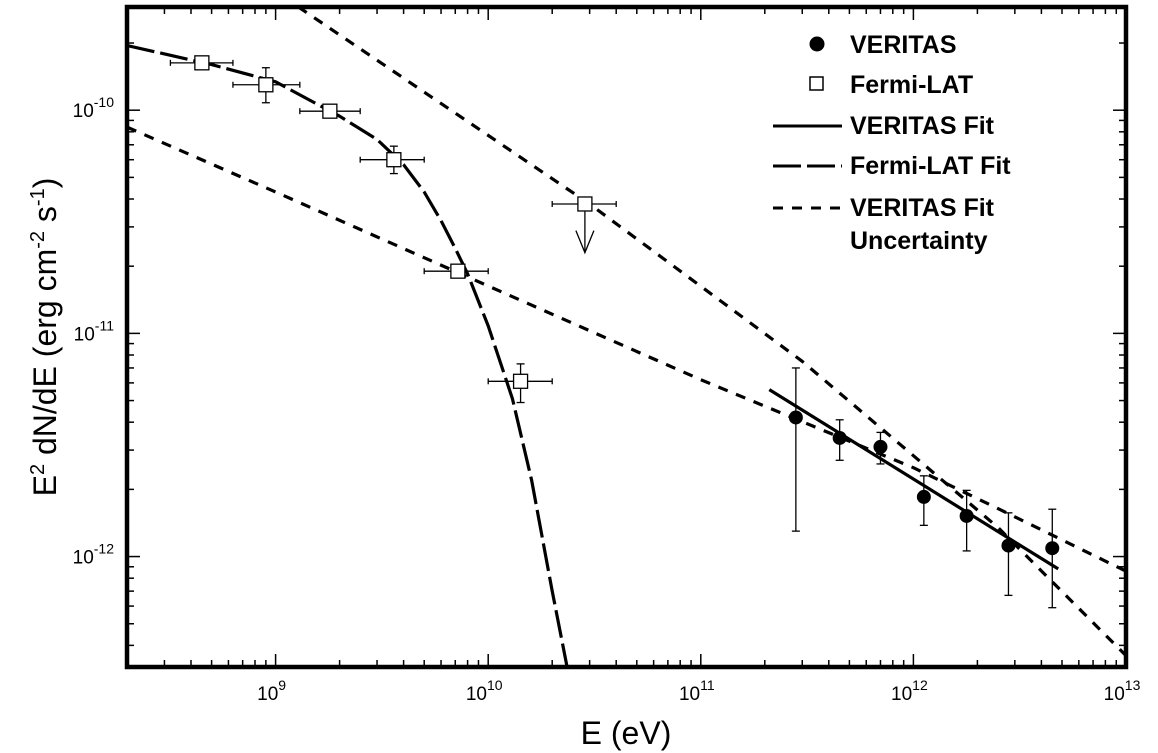  Describe the element at coordinates (930, 166) in the screenshot. I see `legend-fermi-fit-label: Fermi-LAT Fit` at that location.